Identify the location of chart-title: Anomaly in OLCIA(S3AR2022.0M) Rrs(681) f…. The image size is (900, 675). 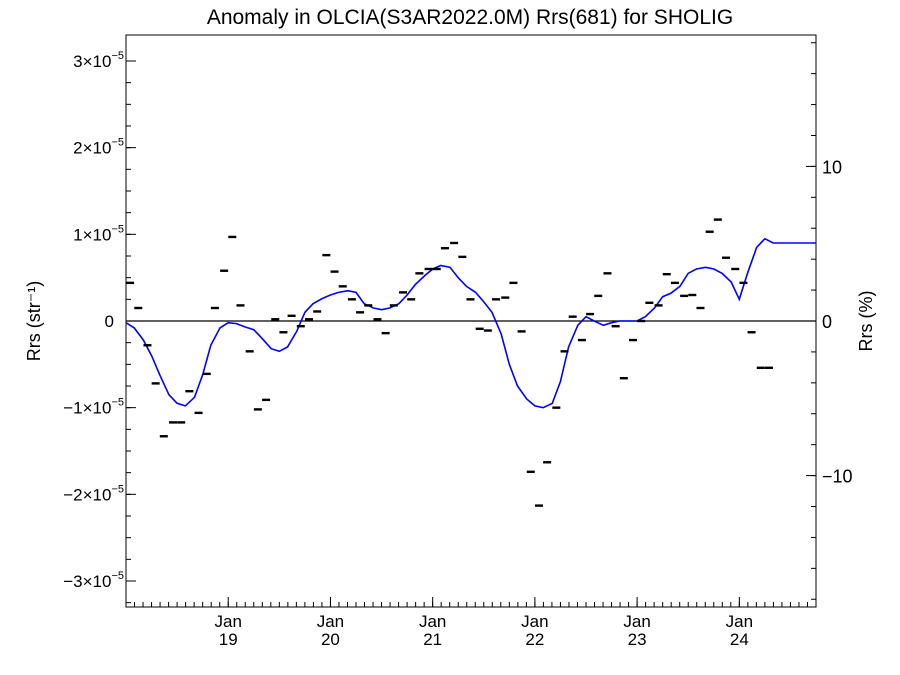
(470, 17).